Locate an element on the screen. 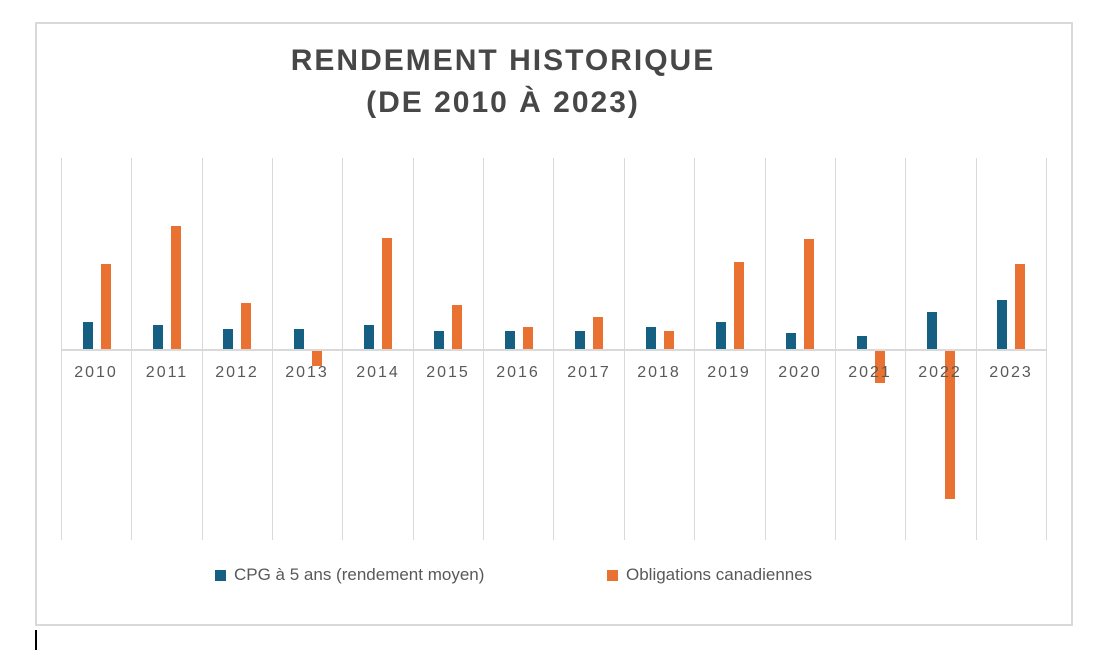 This screenshot has height=652, width=1107. category-gridline is located at coordinates (1046, 349).